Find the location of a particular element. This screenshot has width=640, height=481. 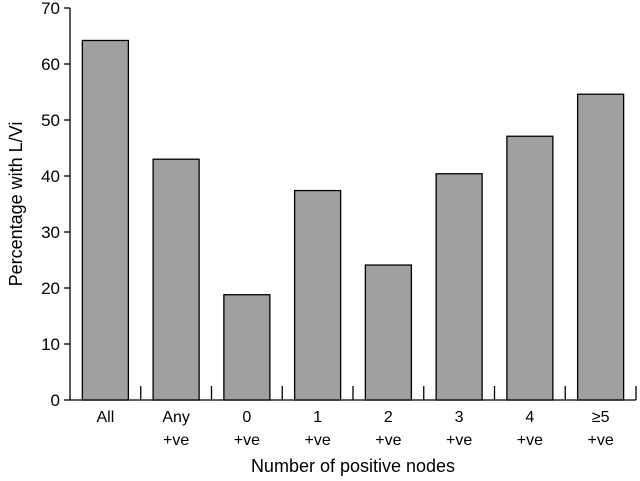

category-label-1-1: +ve is located at coordinates (176, 440).